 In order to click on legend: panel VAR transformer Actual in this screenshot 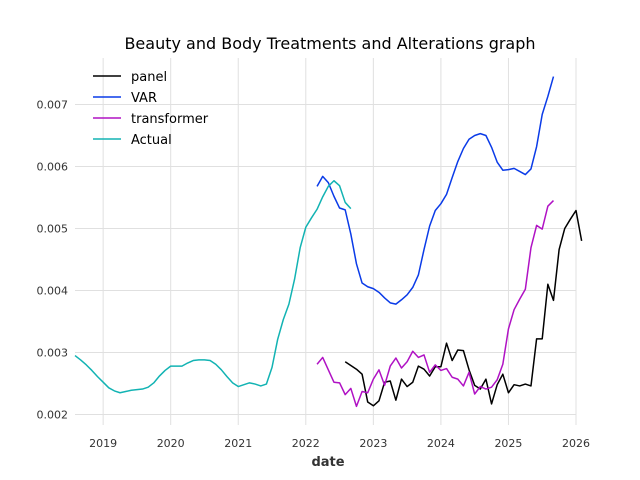, I will do `click(151, 109)`.